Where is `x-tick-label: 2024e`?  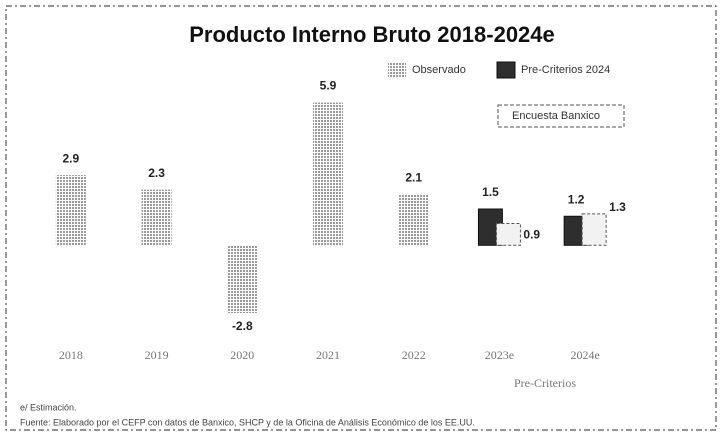
x-tick-label: 2024e is located at coordinates (584, 355).